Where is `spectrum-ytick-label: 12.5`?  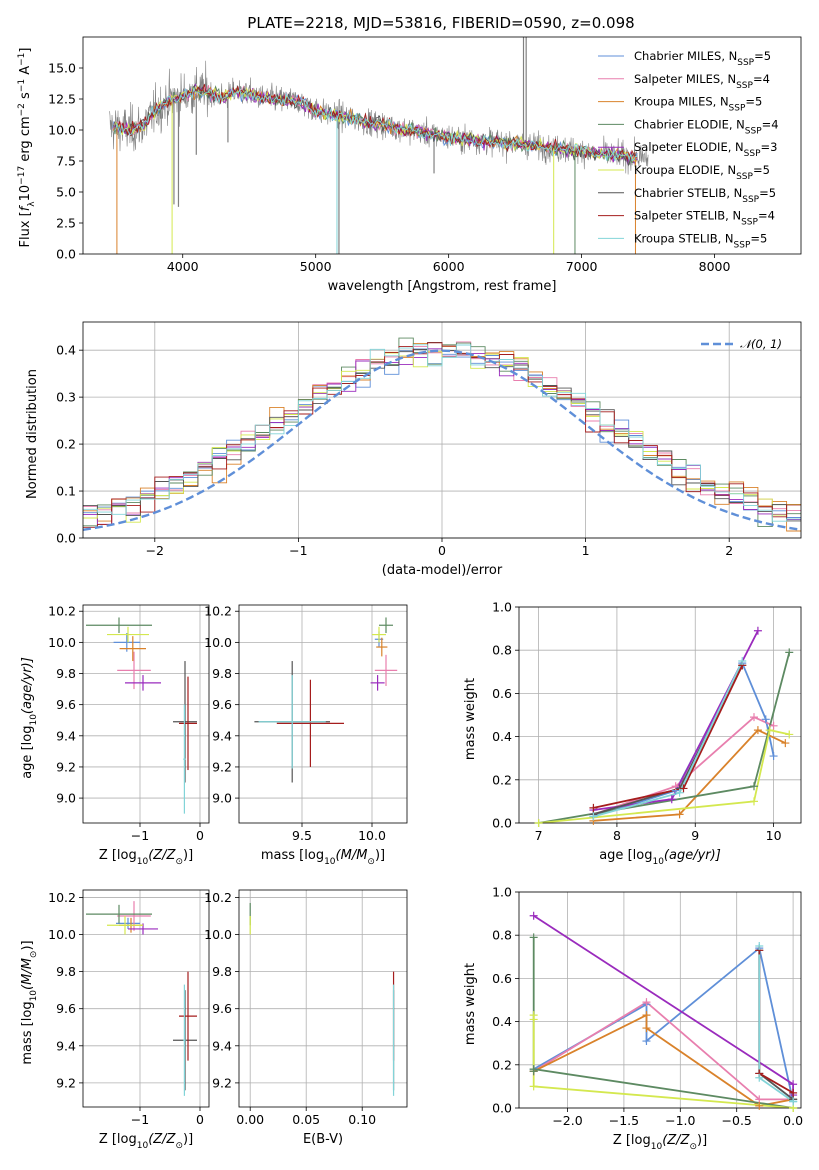
spectrum-ytick-label: 12.5 is located at coordinates (62, 99).